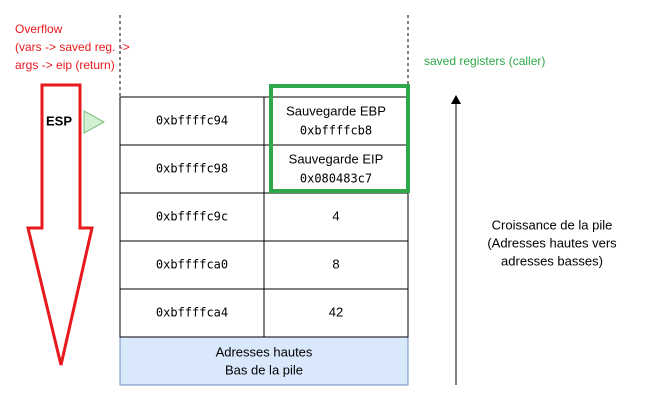 The width and height of the screenshot is (646, 405). I want to click on register-value: 0x080483c7, so click(336, 179).